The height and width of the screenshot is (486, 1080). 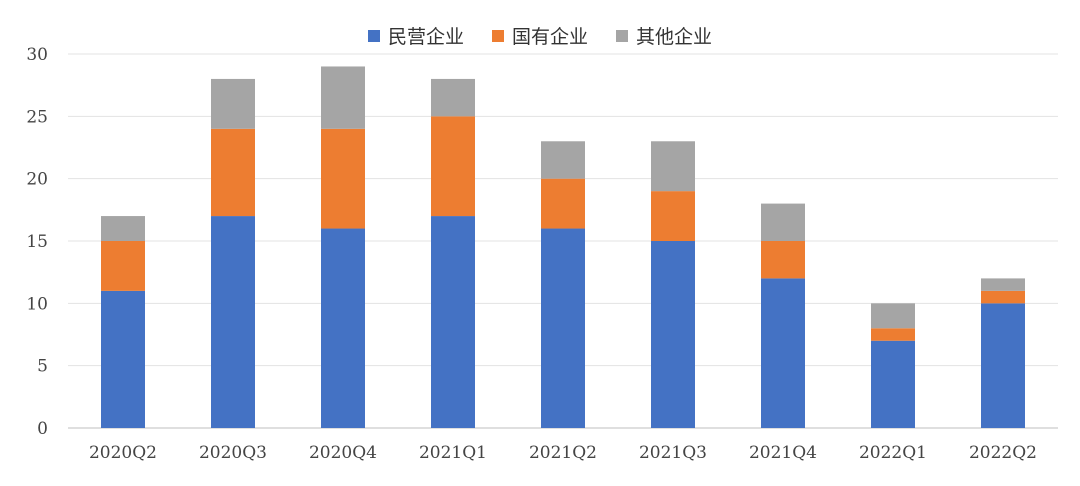 What do you see at coordinates (233, 453) in the screenshot?
I see `x-tick-label: 2020Q3` at bounding box center [233, 453].